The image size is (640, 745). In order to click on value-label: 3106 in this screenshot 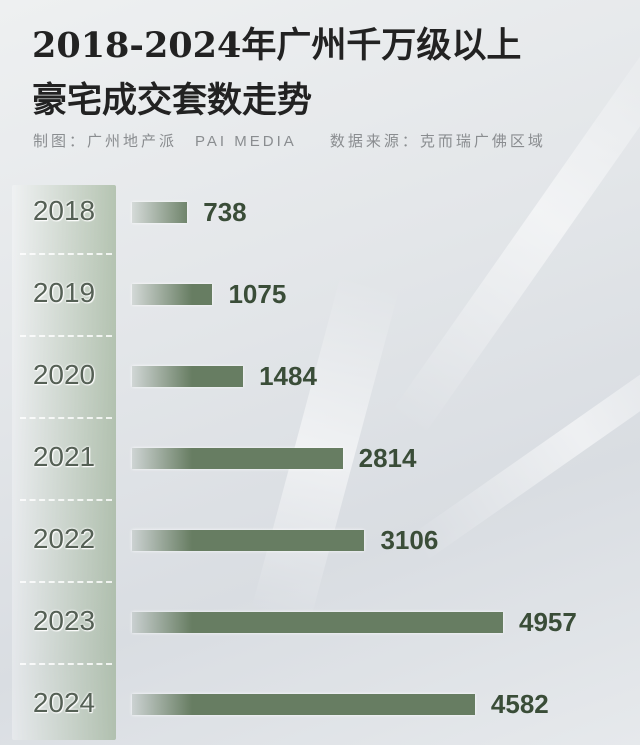, I will do `click(409, 540)`.